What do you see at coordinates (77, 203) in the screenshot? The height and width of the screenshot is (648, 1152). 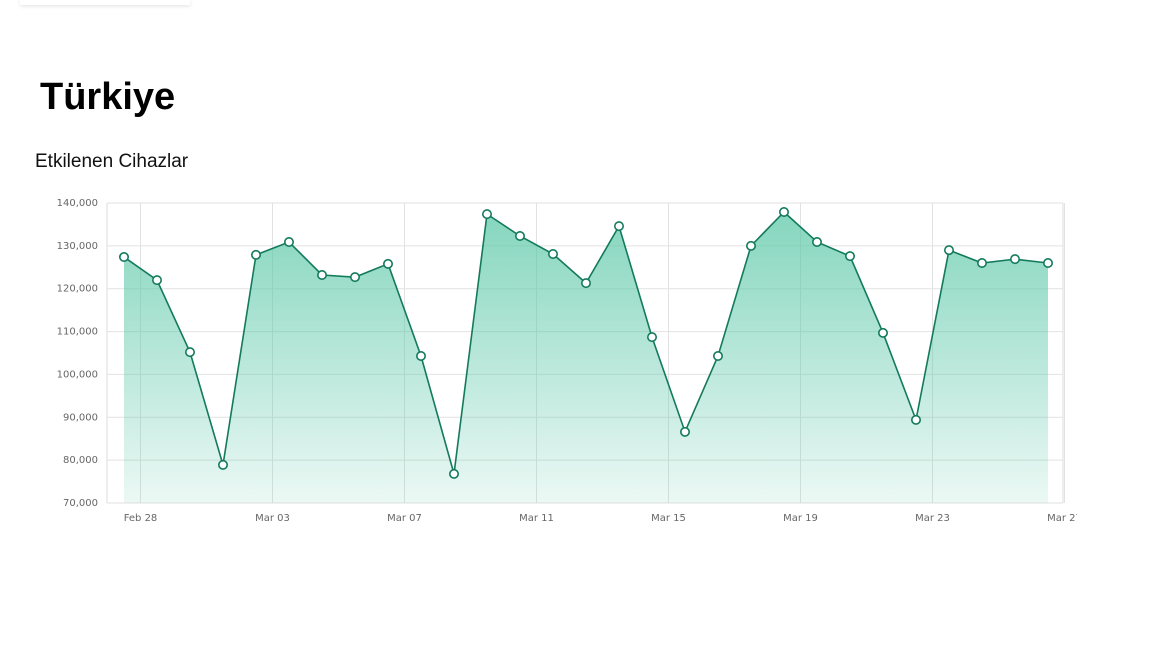 I see `y-tick-label: 140,000` at bounding box center [77, 203].